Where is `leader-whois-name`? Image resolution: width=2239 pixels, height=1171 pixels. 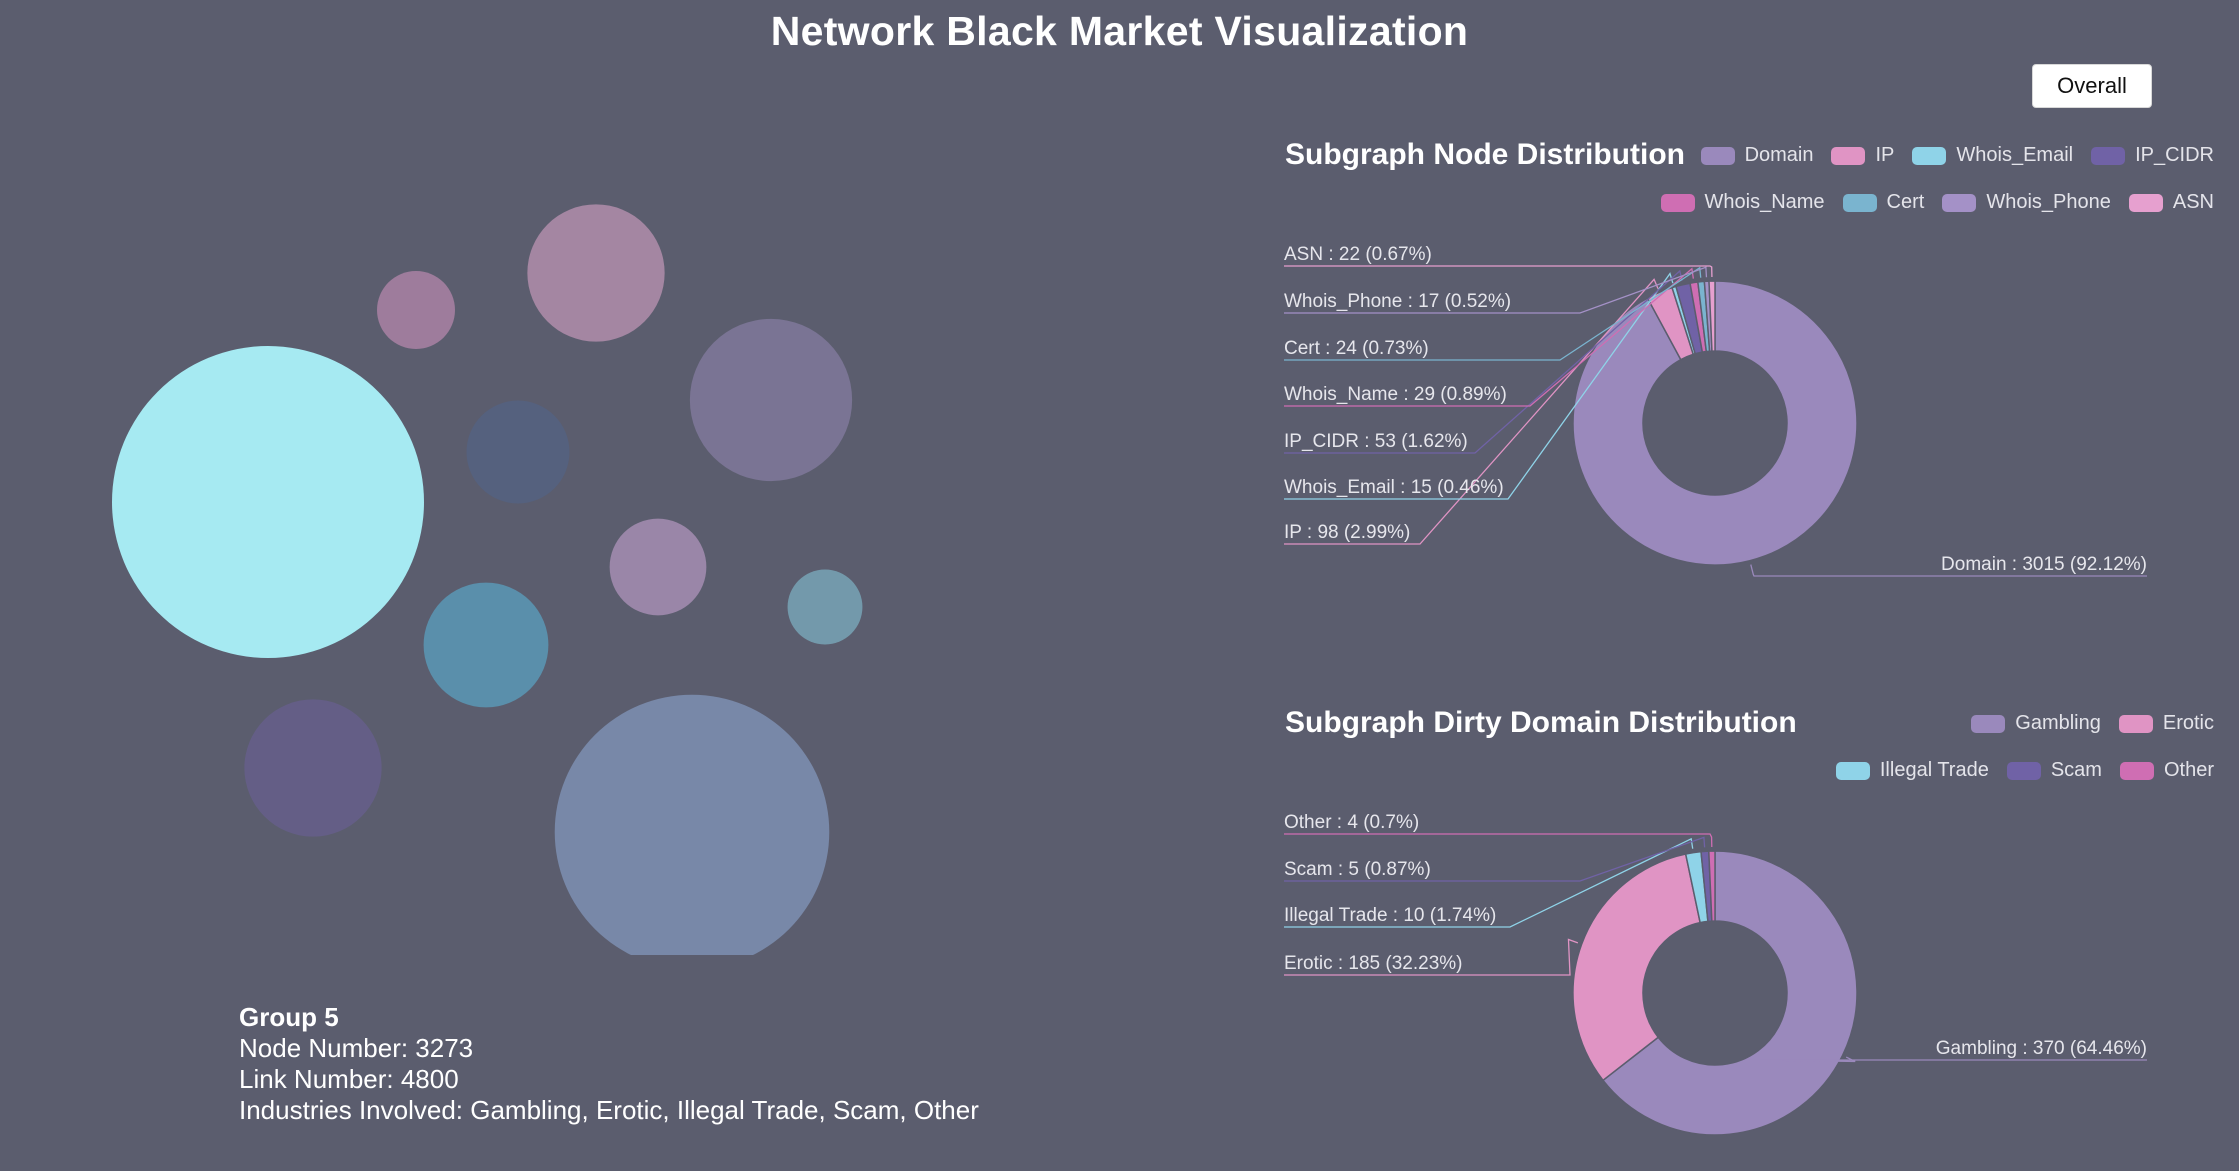 leader-whois-name is located at coordinates (1489, 337).